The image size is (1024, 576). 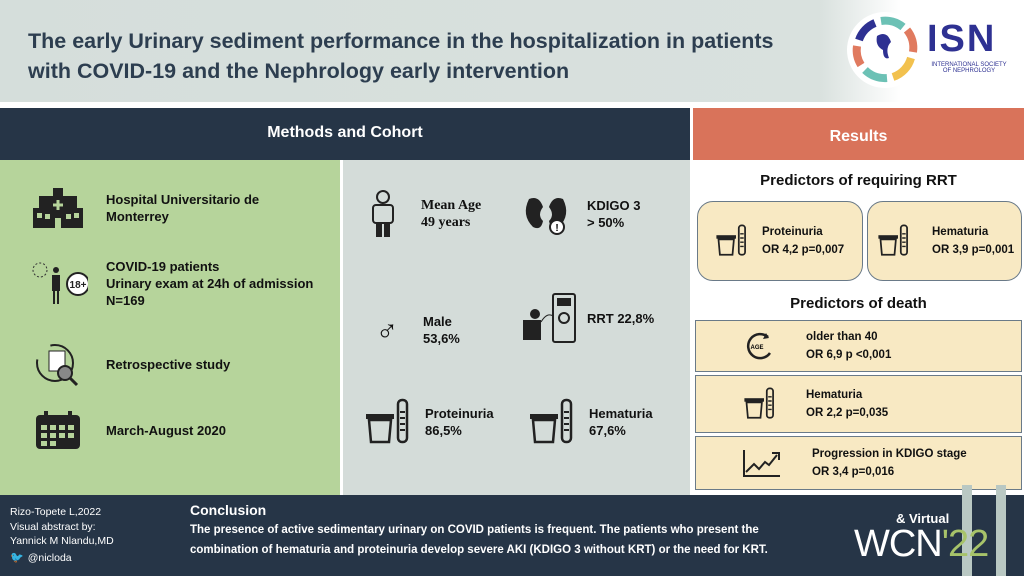 I want to click on cohort-text: Hospital Universitario de, so click(x=183, y=199).